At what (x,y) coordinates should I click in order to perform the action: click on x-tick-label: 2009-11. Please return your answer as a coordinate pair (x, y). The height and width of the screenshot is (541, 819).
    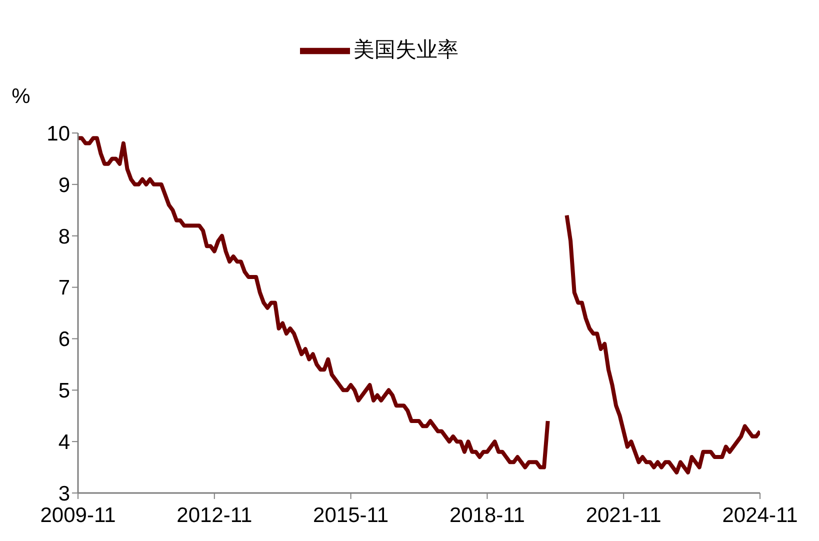
    Looking at the image, I should click on (78, 515).